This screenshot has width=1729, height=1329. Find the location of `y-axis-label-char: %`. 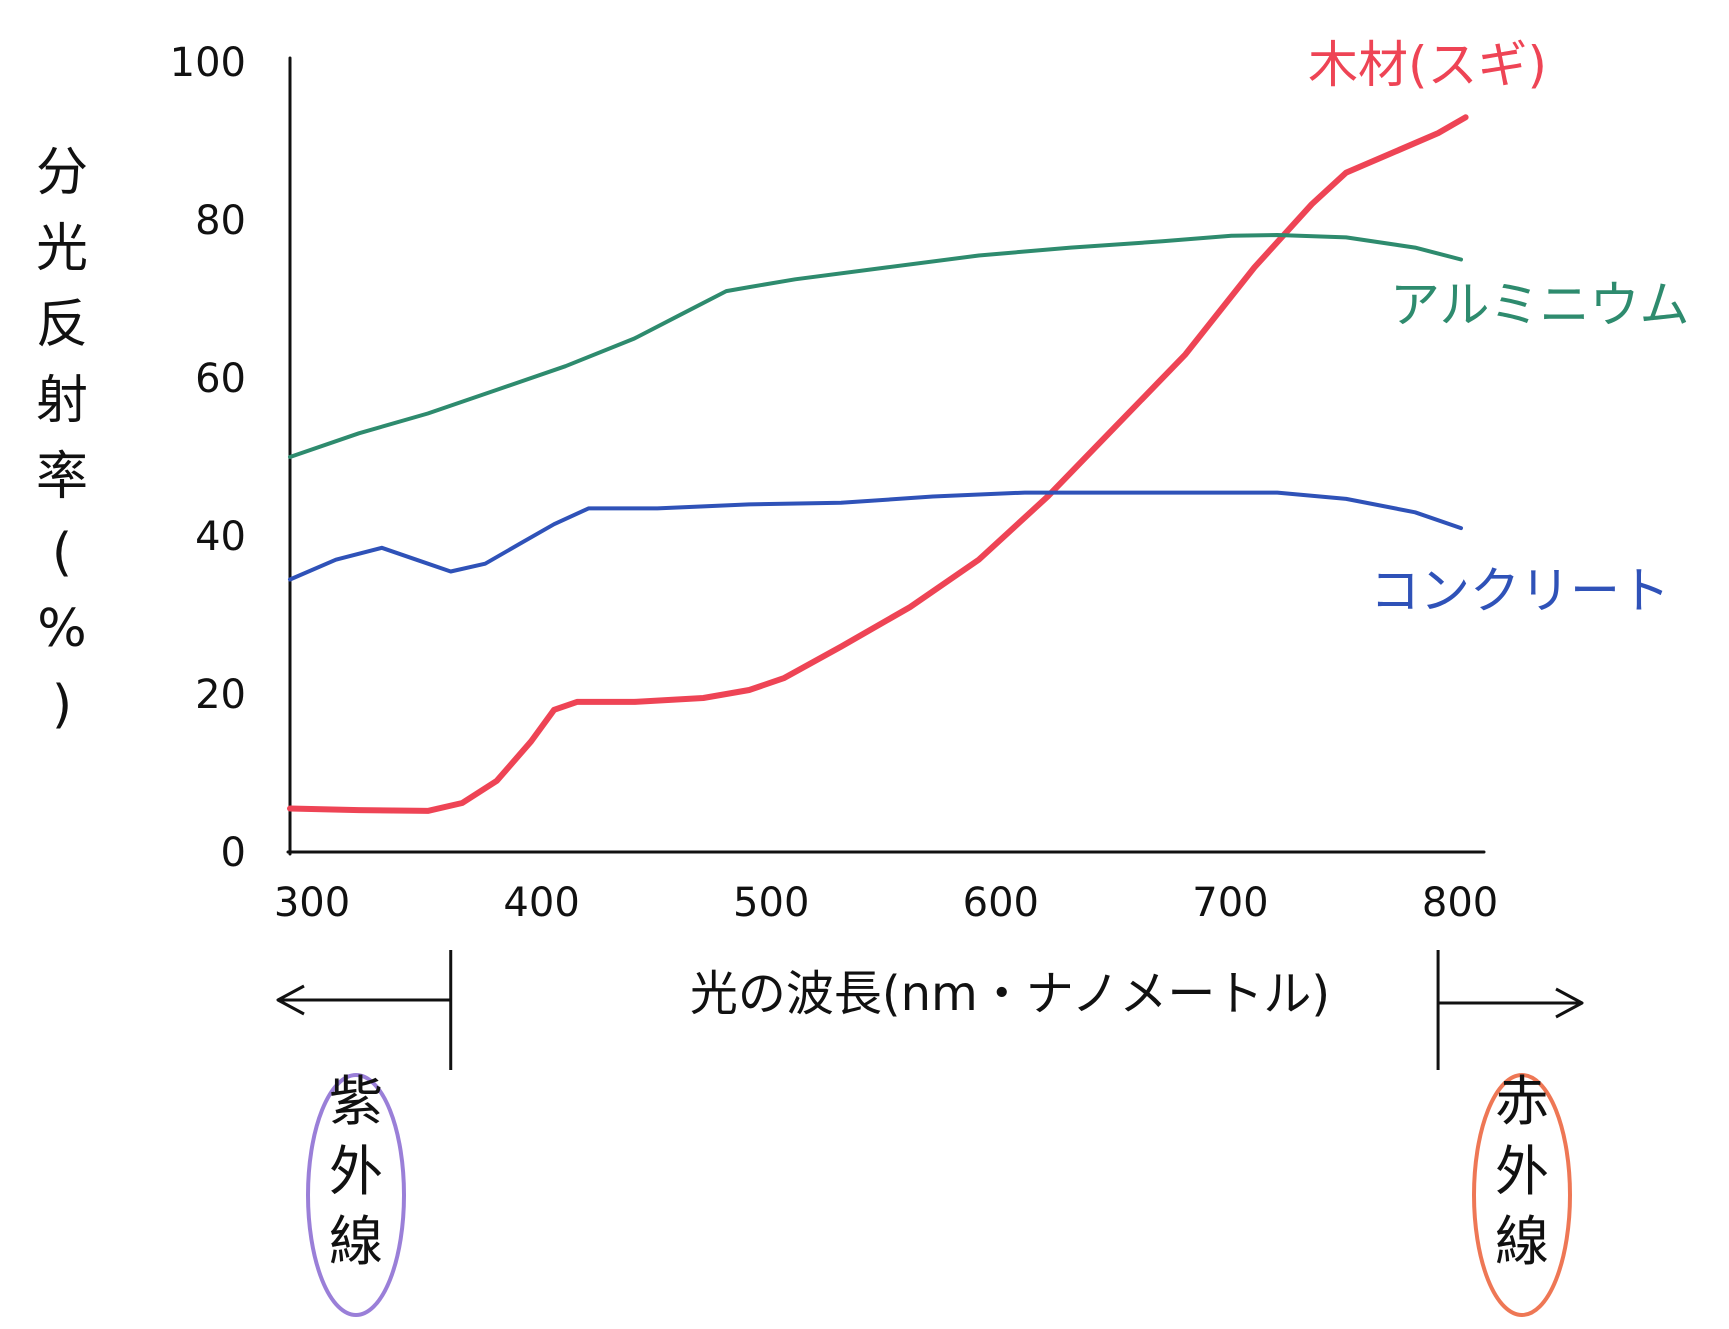

y-axis-label-char: % is located at coordinates (61, 629).